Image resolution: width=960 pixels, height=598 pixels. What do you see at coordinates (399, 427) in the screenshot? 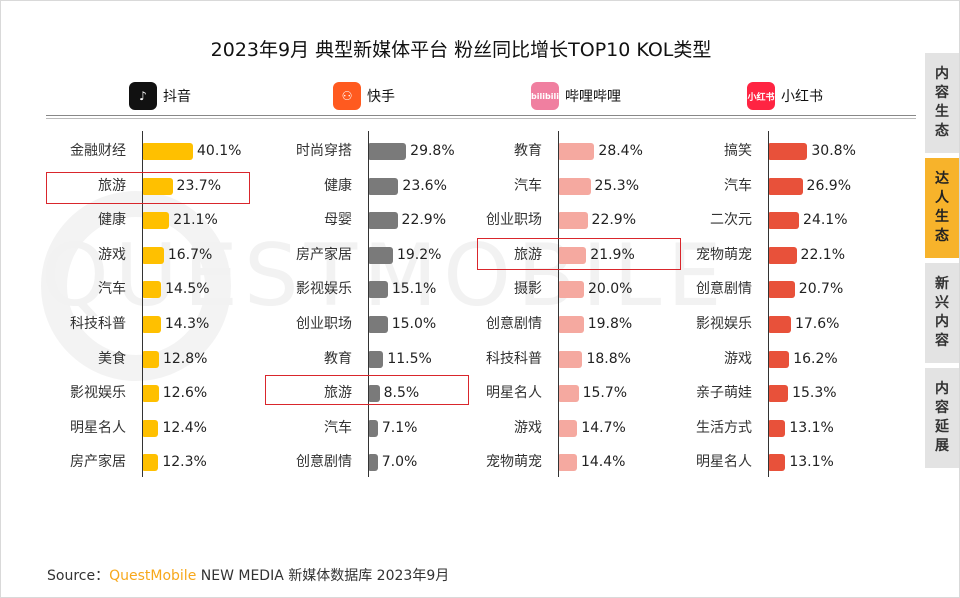
I see `value-label: 7.1%` at bounding box center [399, 427].